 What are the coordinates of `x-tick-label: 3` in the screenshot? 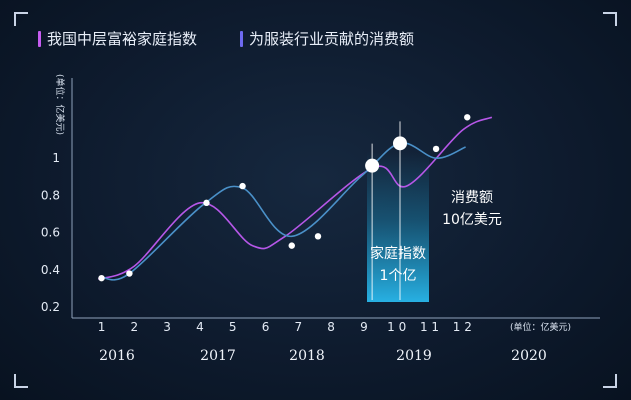 It's located at (167, 327).